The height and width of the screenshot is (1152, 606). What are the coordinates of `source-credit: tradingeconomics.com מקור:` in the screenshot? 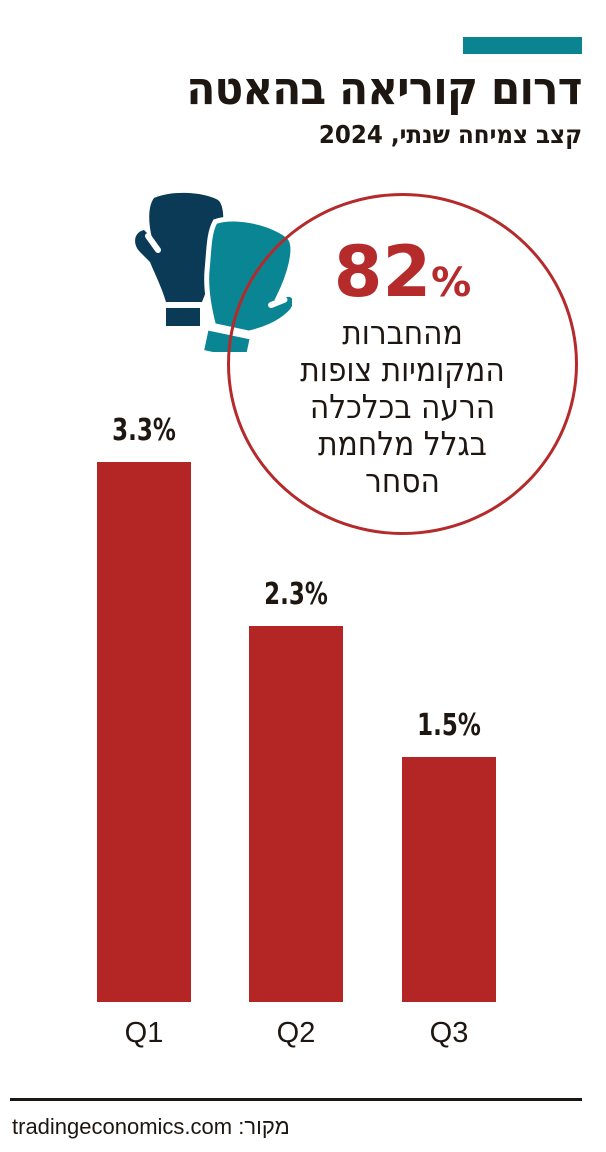 It's located at (151, 1127).